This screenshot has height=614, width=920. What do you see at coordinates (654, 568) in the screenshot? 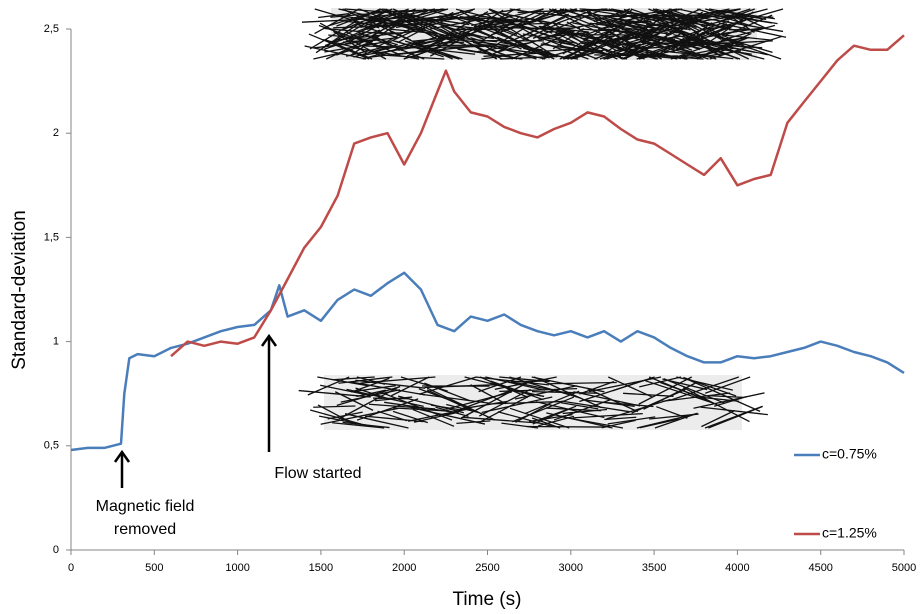
I see `x-tick-label: 3500` at bounding box center [654, 568].